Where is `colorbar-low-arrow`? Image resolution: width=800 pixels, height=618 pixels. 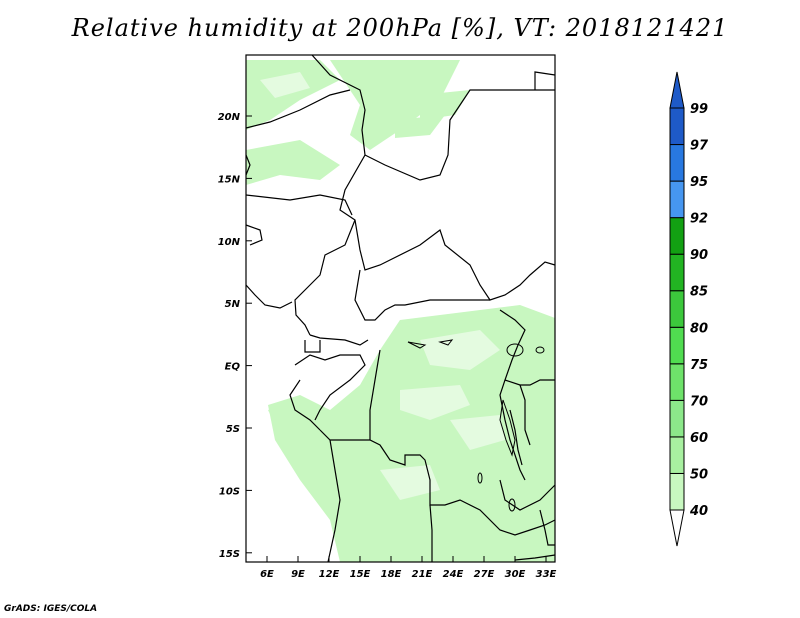
colorbar-low-arrow is located at coordinates (677, 528).